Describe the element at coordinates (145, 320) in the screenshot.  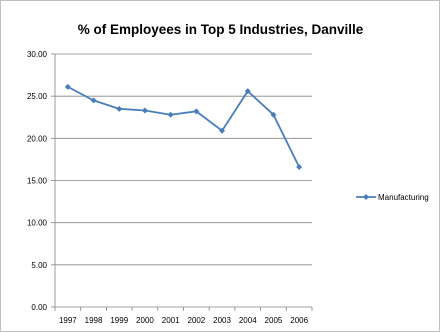
I see `x-tick-label: 2000` at that location.